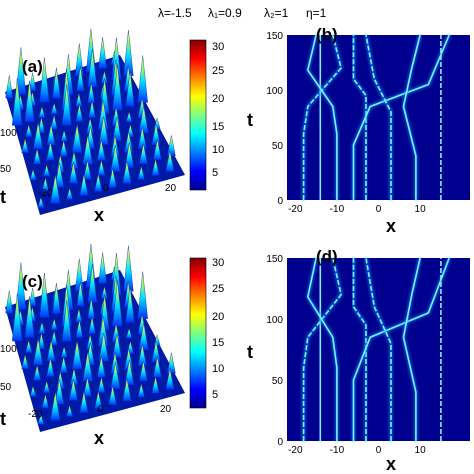 The height and width of the screenshot is (474, 474). What do you see at coordinates (35, 414) in the screenshot?
I see `x-tick-c-1: -20` at bounding box center [35, 414].